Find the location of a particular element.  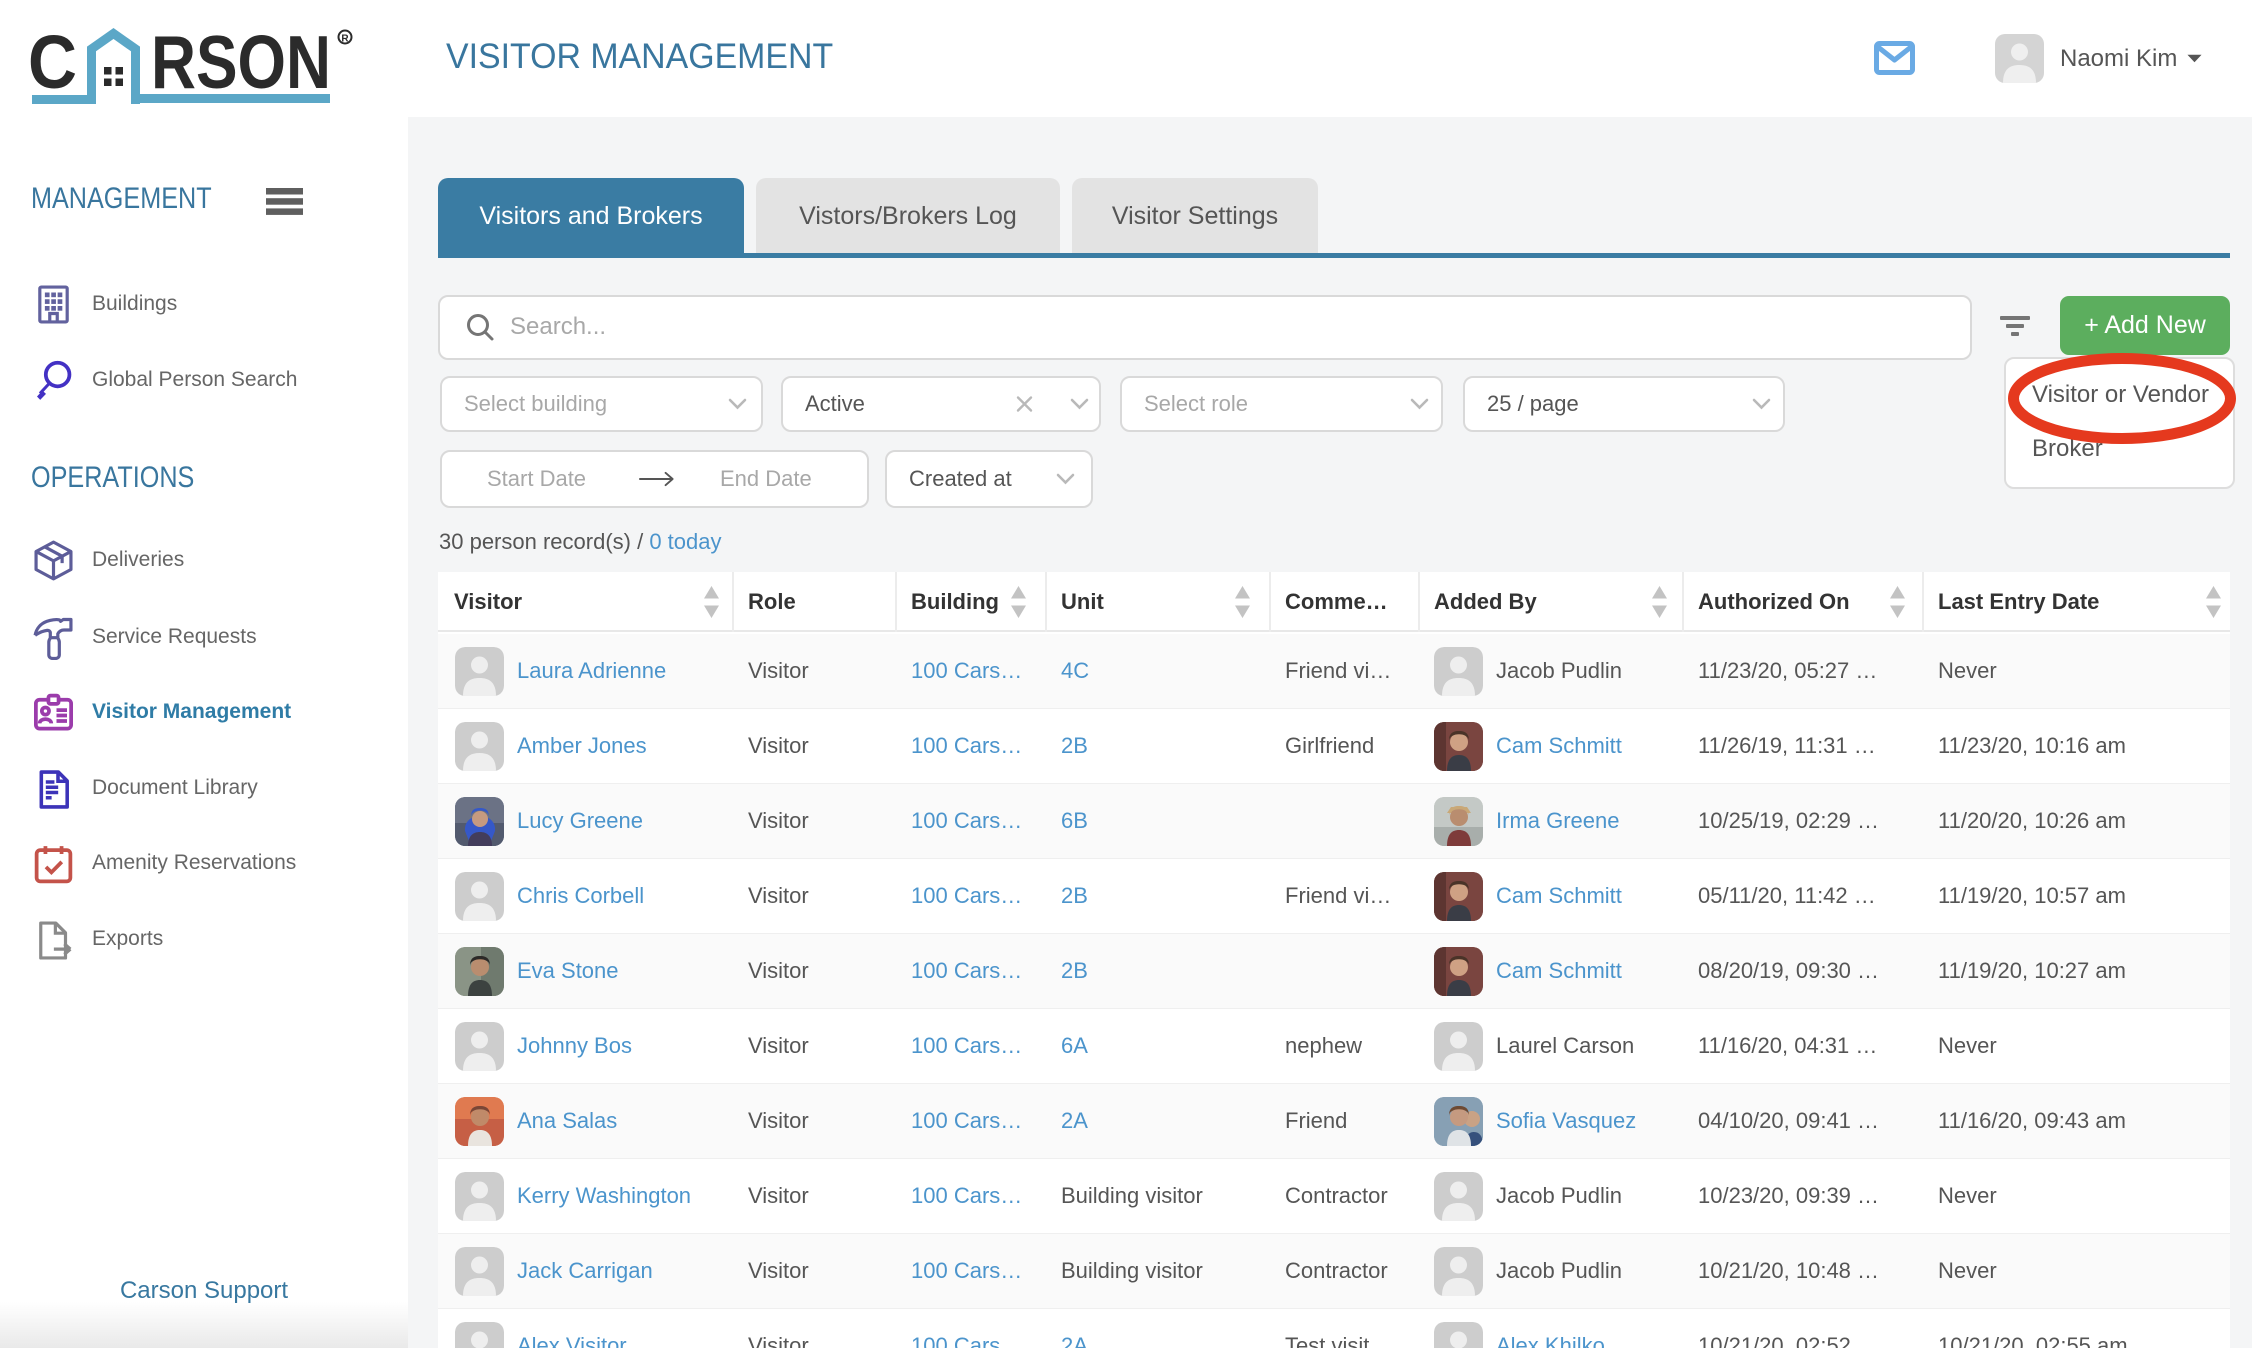

svg-text: RSON is located at coordinates (241, 62).